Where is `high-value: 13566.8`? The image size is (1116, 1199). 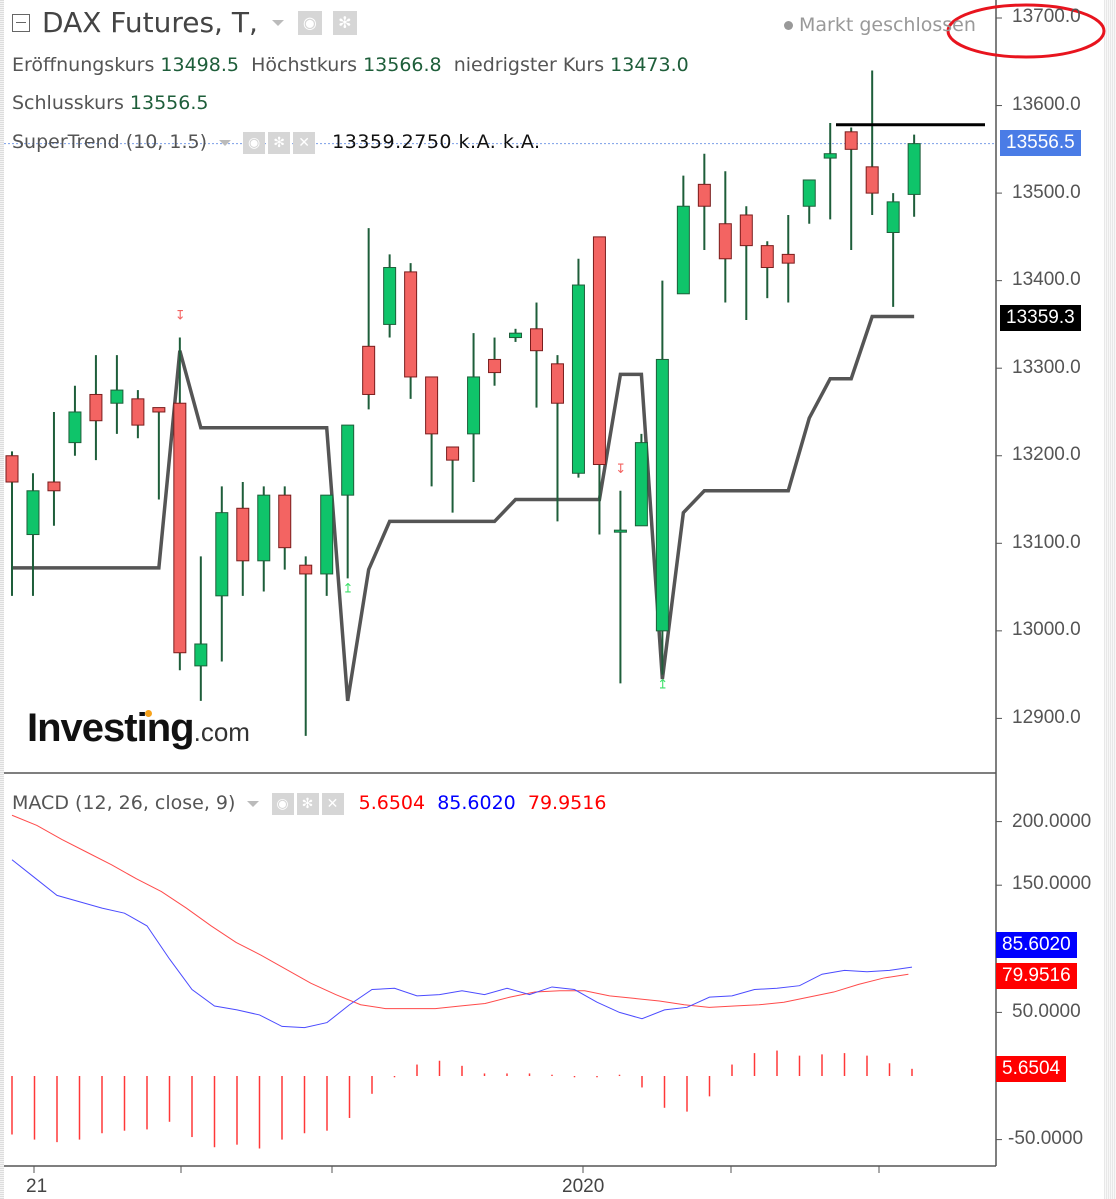 high-value: 13566.8 is located at coordinates (402, 65).